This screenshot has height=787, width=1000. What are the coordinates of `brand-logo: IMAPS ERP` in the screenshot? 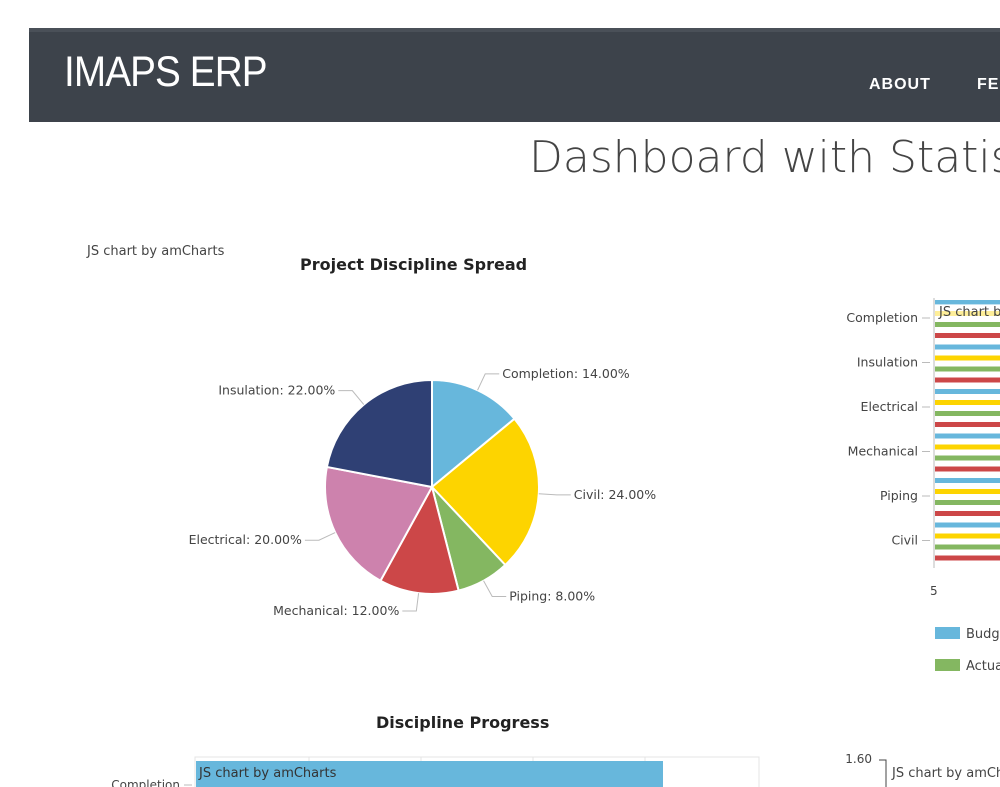 It's located at (166, 72).